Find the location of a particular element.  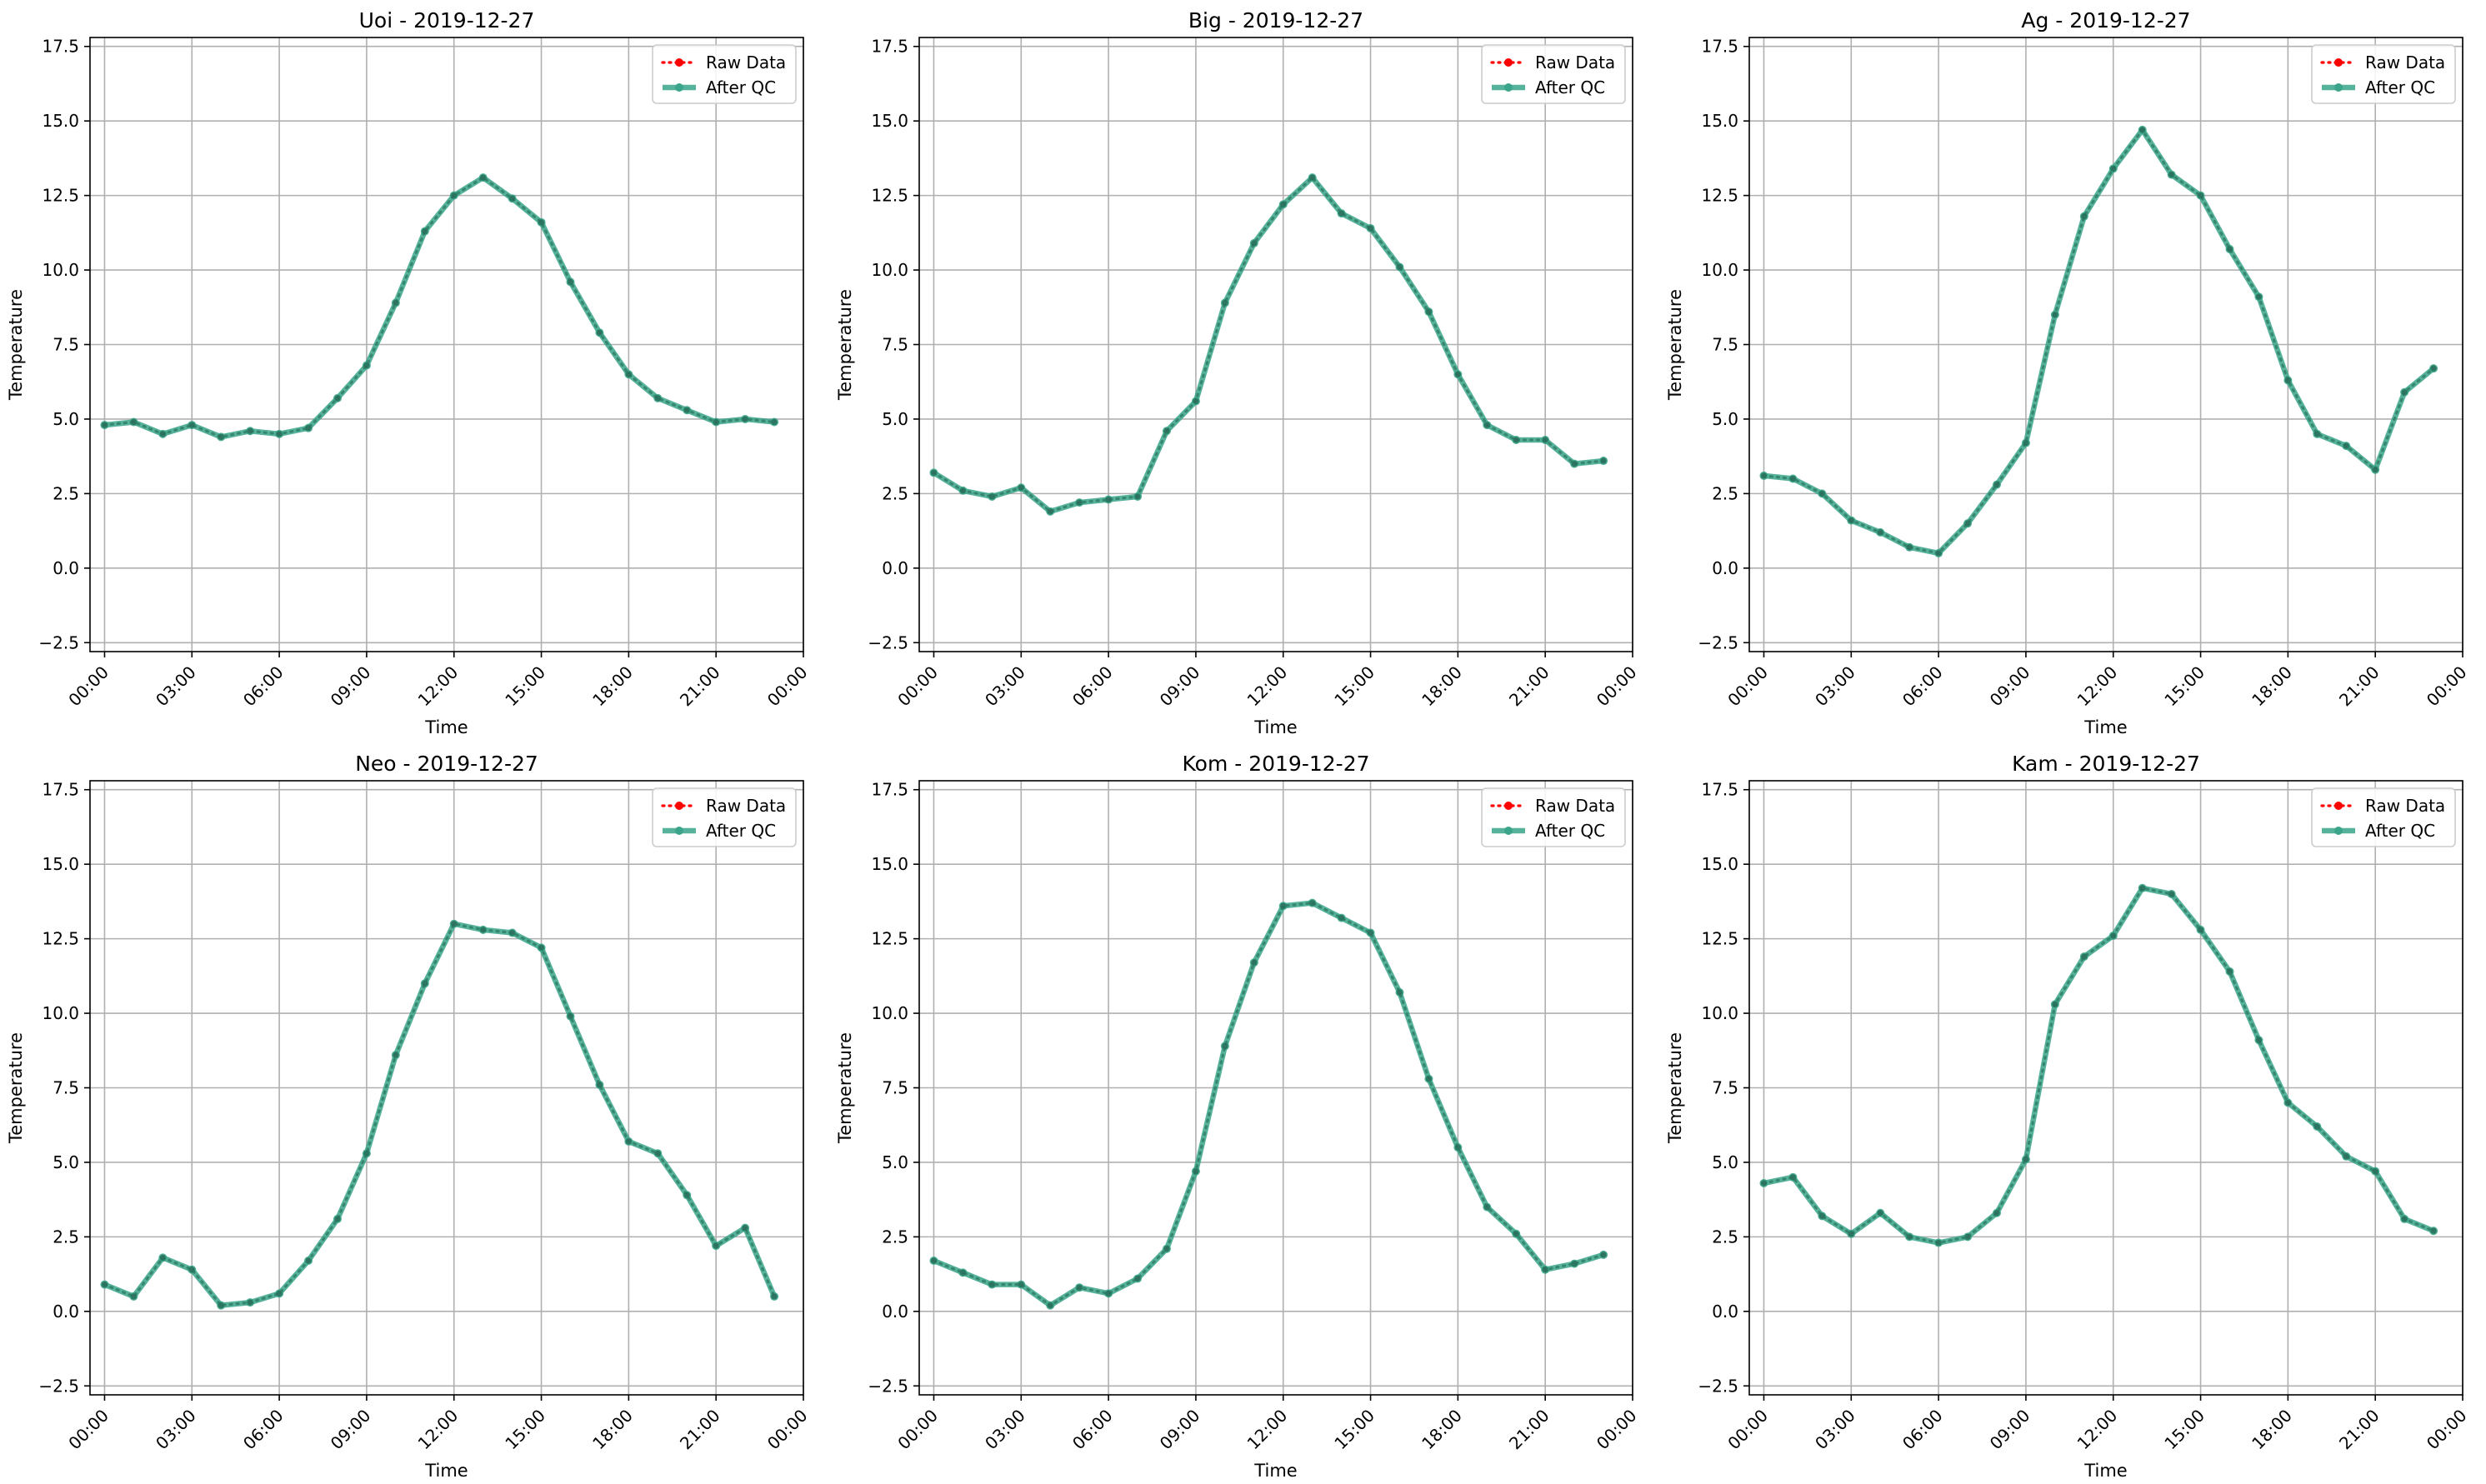

y-axis-label: Temperature is located at coordinates (845, 345).